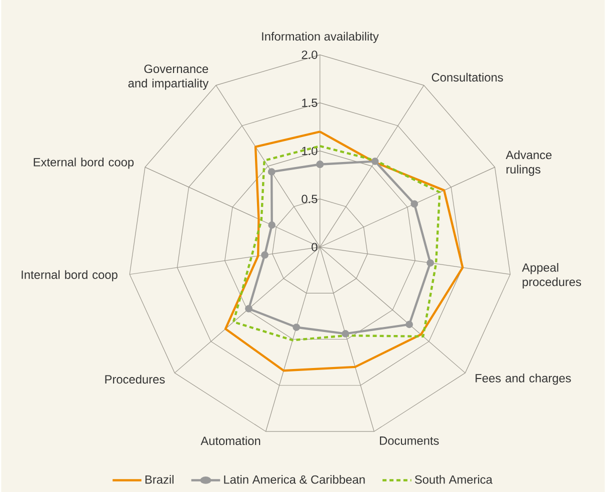 Image resolution: width=606 pixels, height=492 pixels. Describe the element at coordinates (310, 151) in the screenshot. I see `y-tick-label: 1.0` at that location.